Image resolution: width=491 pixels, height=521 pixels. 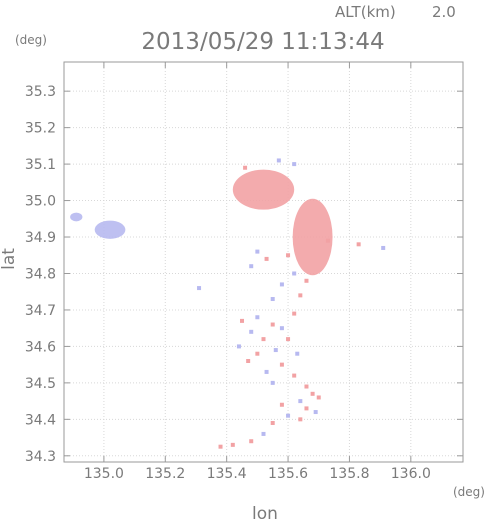 I want to click on x-axis-label: lon, so click(x=265, y=512).